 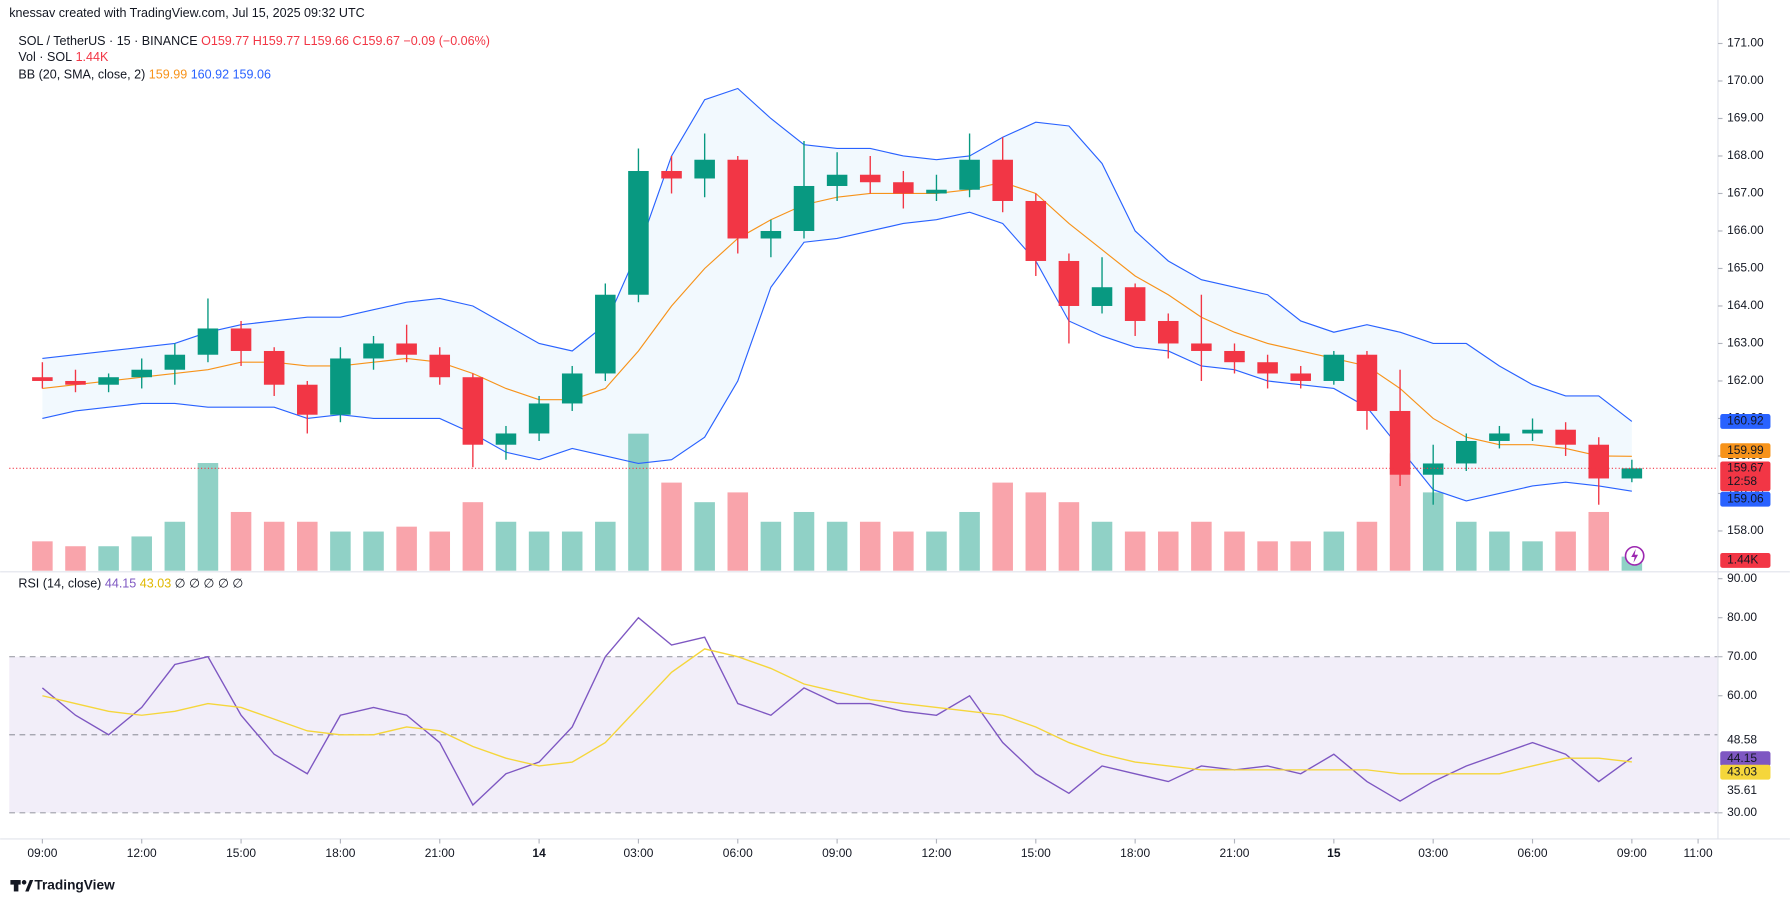 What do you see at coordinates (210, 75) in the screenshot?
I see `bb-upper-value: 160.92` at bounding box center [210, 75].